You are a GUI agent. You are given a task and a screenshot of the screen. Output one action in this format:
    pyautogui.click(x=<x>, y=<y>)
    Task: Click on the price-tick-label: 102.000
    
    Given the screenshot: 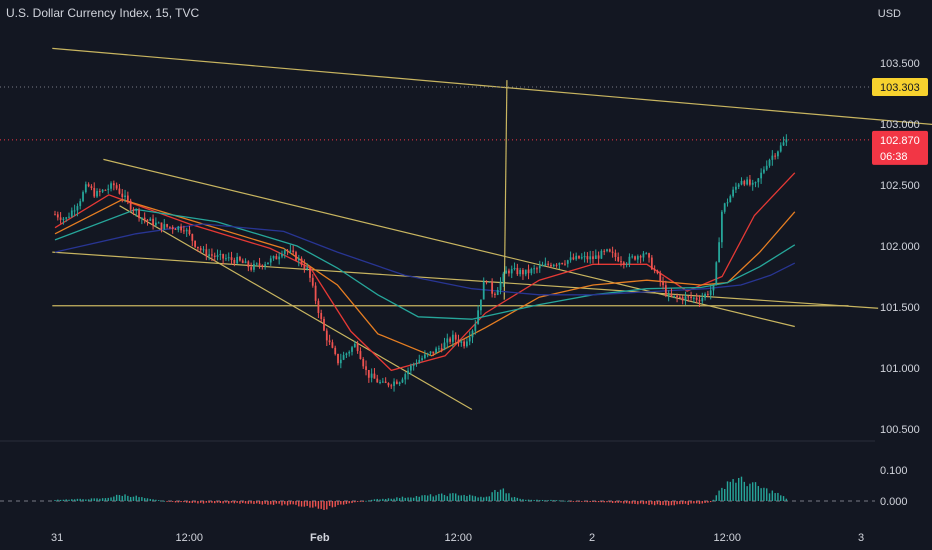 What is the action you would take?
    pyautogui.click(x=900, y=247)
    